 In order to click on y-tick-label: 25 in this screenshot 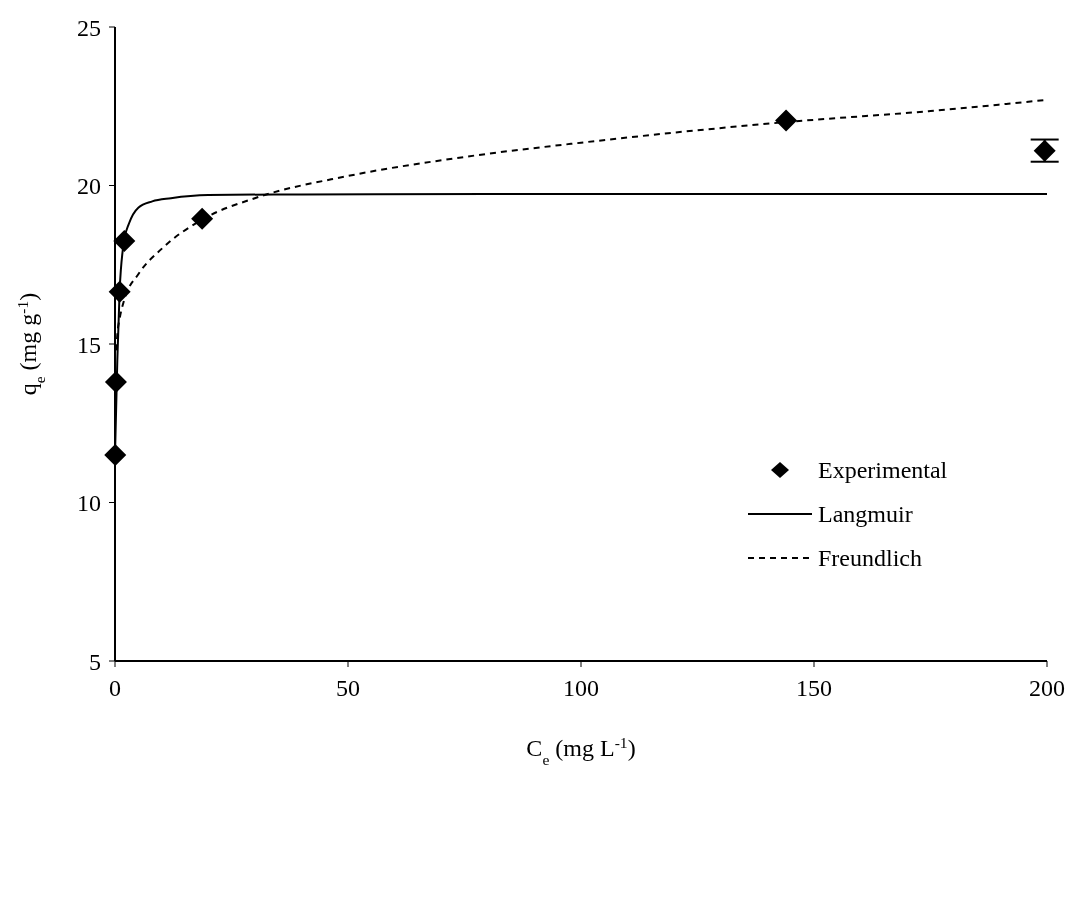, I will do `click(89, 27)`.